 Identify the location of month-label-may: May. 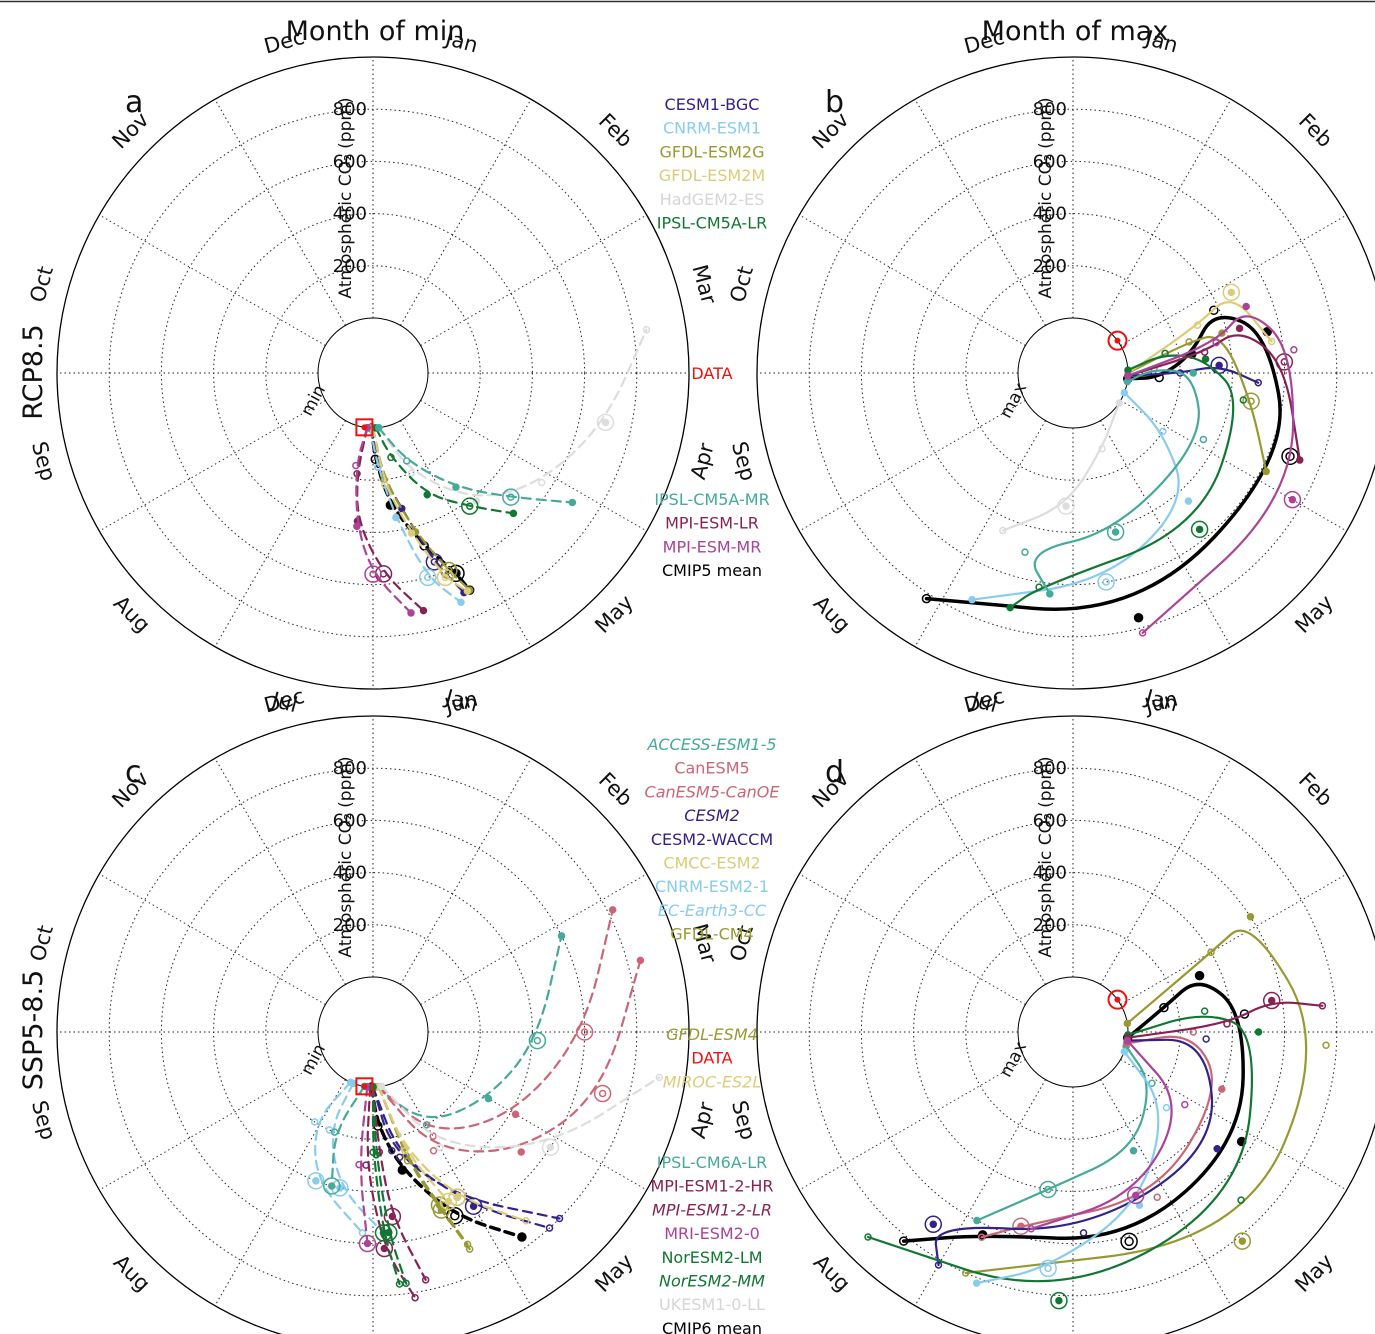
(614, 1273).